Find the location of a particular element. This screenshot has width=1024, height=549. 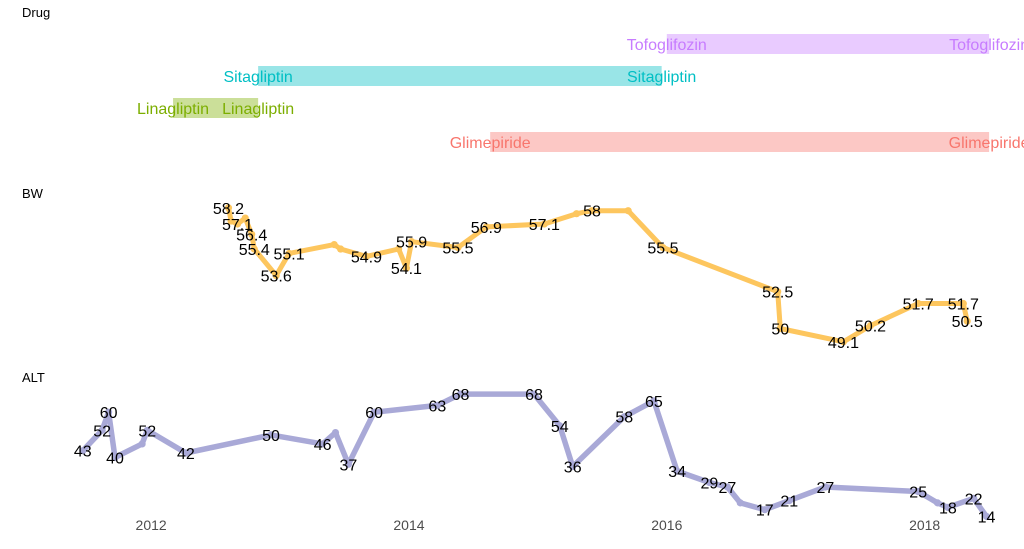

drug-label-end: Glimepiride is located at coordinates (986, 143).